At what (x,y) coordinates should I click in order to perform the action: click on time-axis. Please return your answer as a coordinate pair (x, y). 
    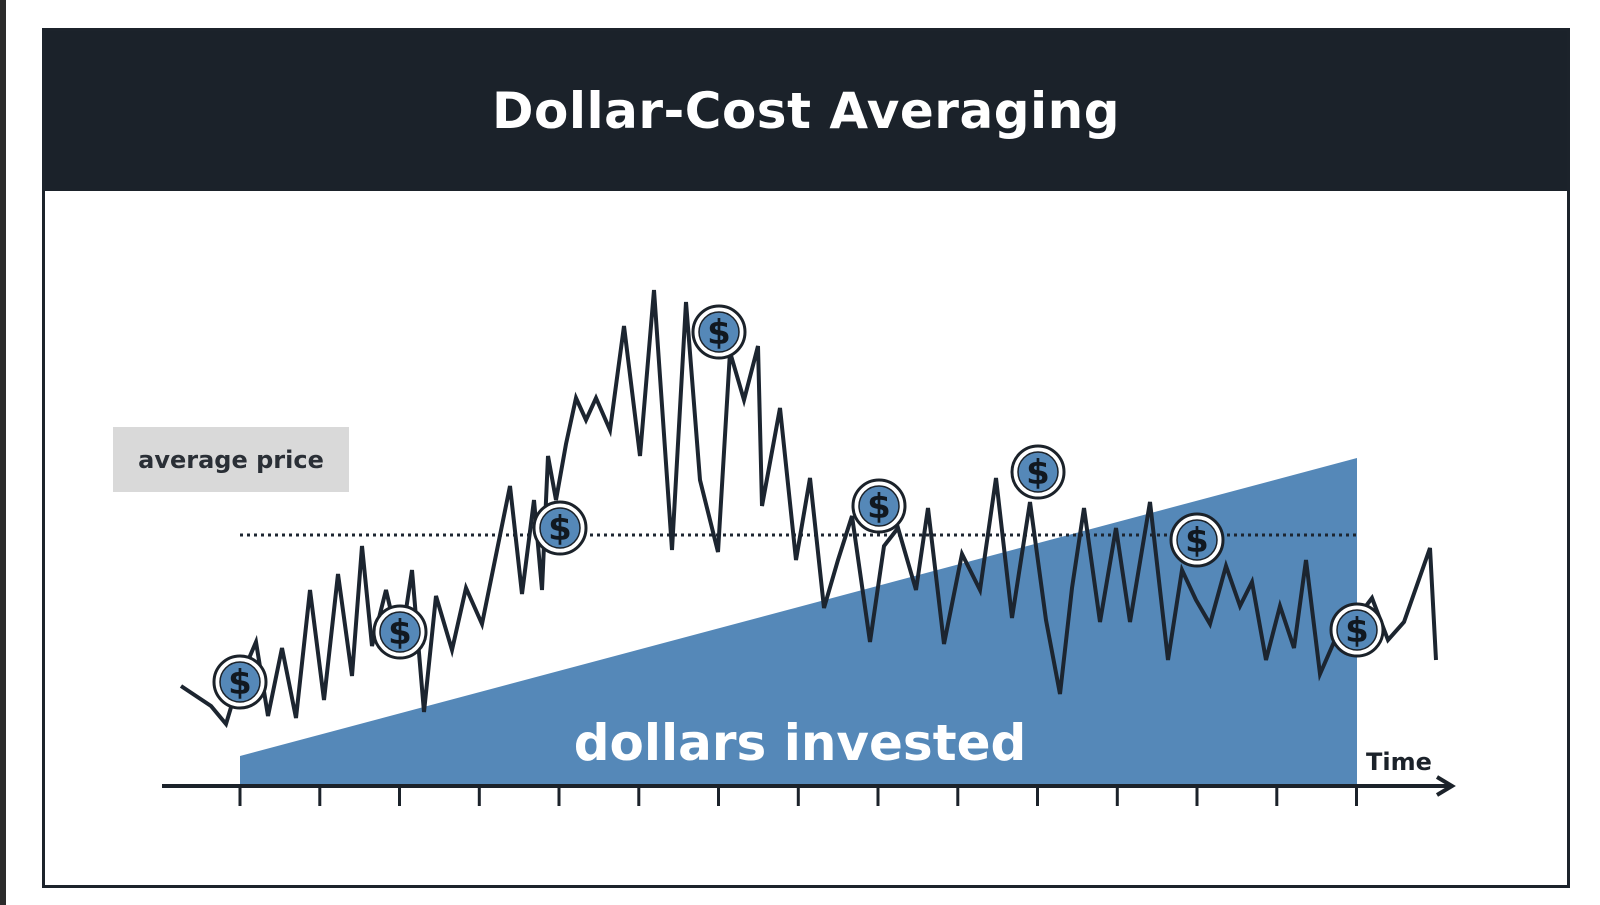
    Looking at the image, I should click on (809, 790).